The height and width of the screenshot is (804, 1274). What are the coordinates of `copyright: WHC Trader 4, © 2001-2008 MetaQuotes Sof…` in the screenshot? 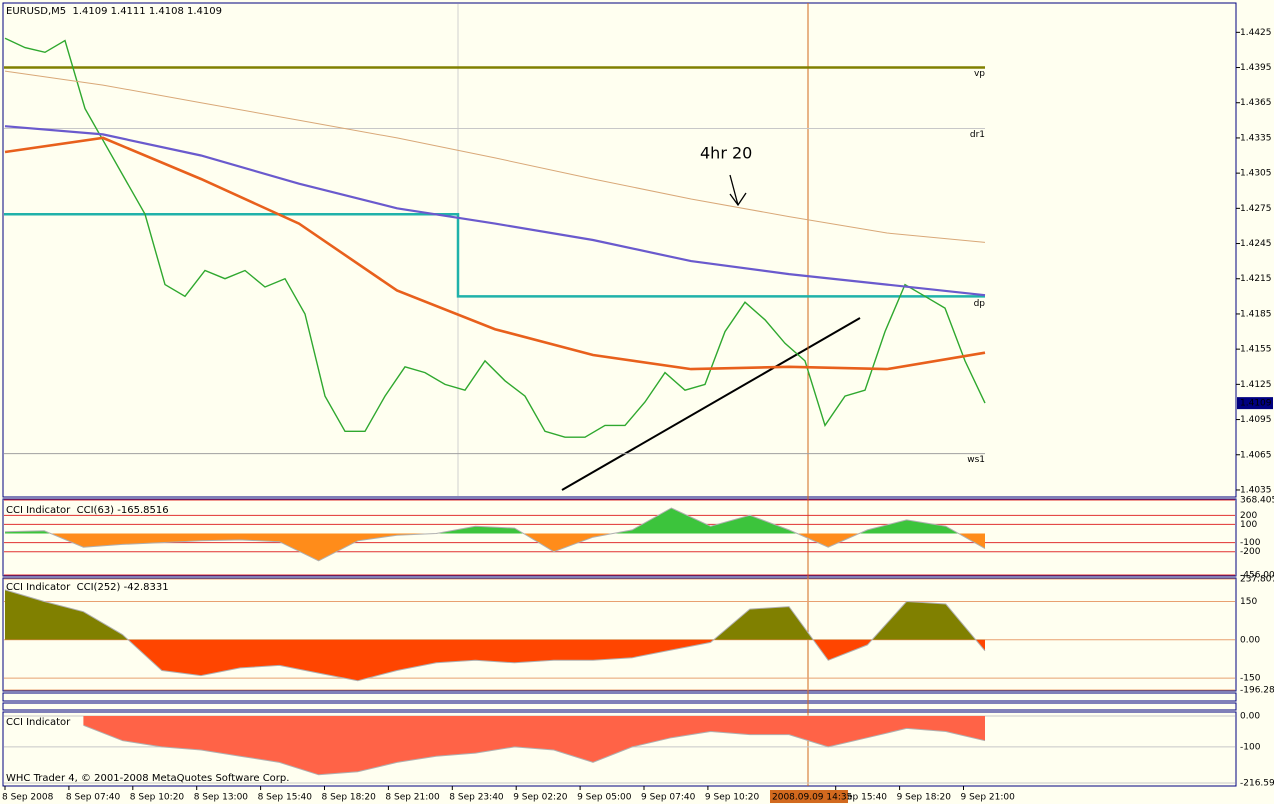 It's located at (147, 778).